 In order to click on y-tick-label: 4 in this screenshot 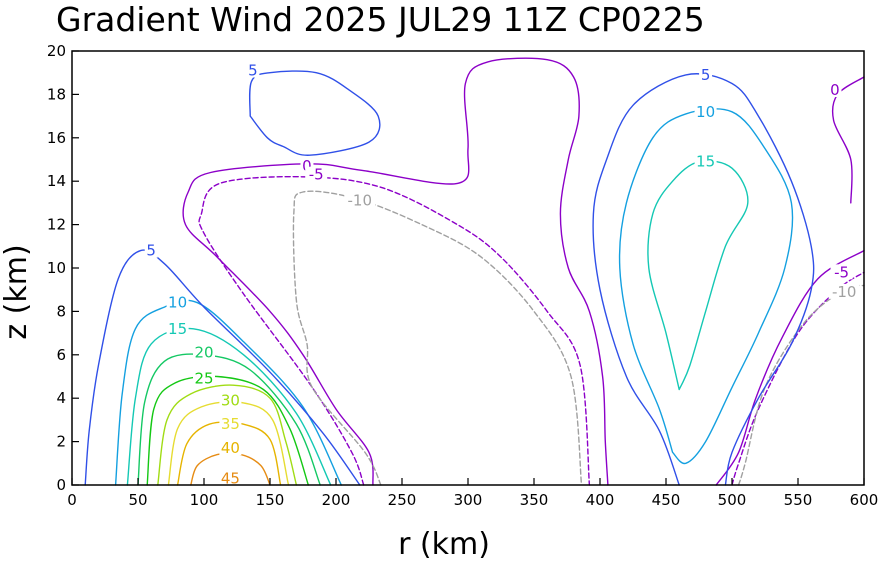, I will do `click(61, 398)`.